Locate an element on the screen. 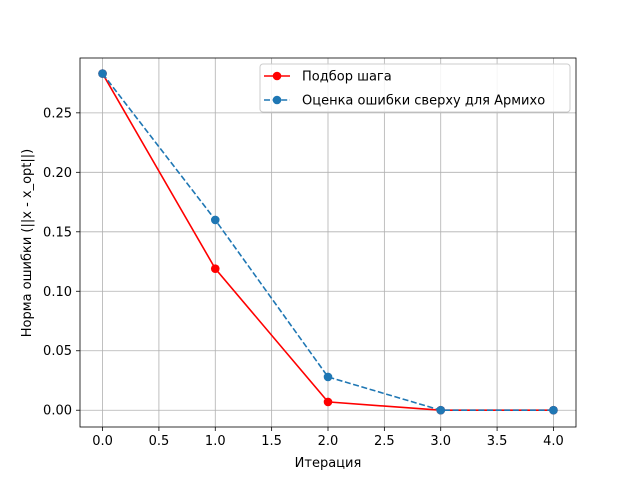 The width and height of the screenshot is (640, 480). y-axis-label: Норма ошибки (||x - x_opt||) is located at coordinates (27, 243).